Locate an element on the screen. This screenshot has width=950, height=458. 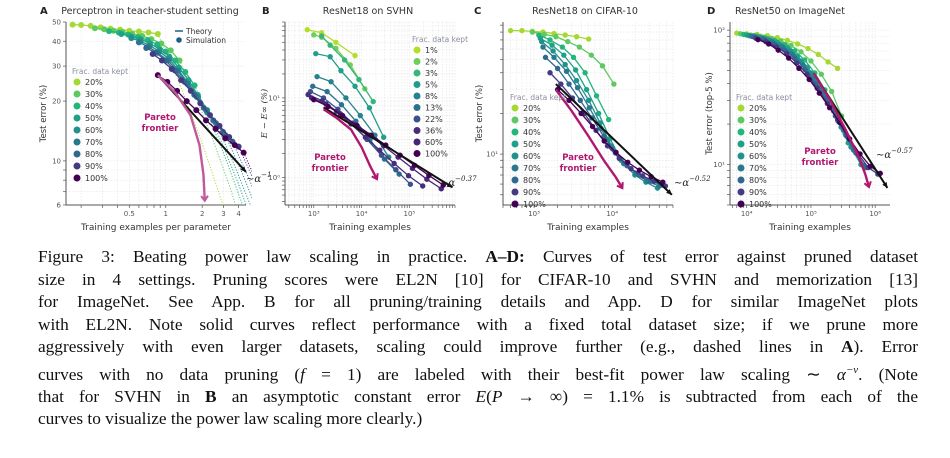
y-tick-label: 20 is located at coordinates (56, 102).